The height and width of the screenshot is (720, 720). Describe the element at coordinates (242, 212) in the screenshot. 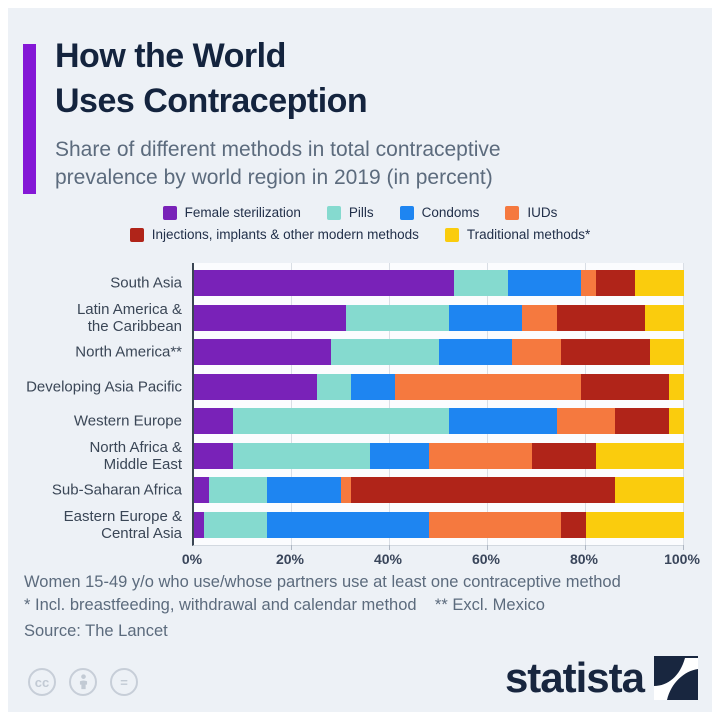

I see `legend-label: Female sterilization` at that location.